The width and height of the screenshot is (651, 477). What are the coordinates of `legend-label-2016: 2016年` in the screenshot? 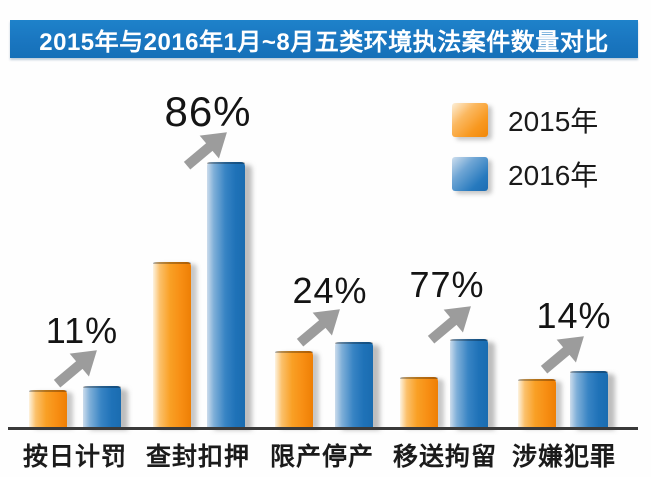 It's located at (553, 175).